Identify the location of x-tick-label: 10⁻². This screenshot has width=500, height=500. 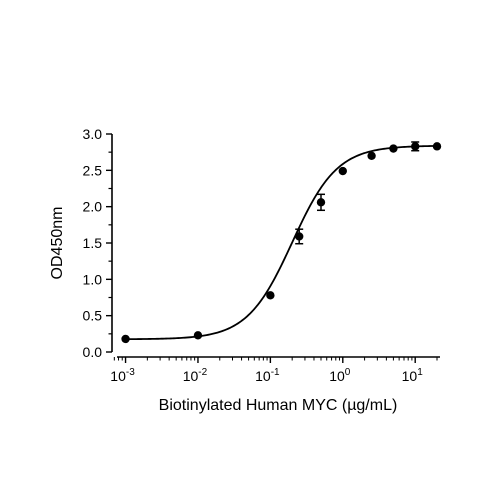
(195, 375).